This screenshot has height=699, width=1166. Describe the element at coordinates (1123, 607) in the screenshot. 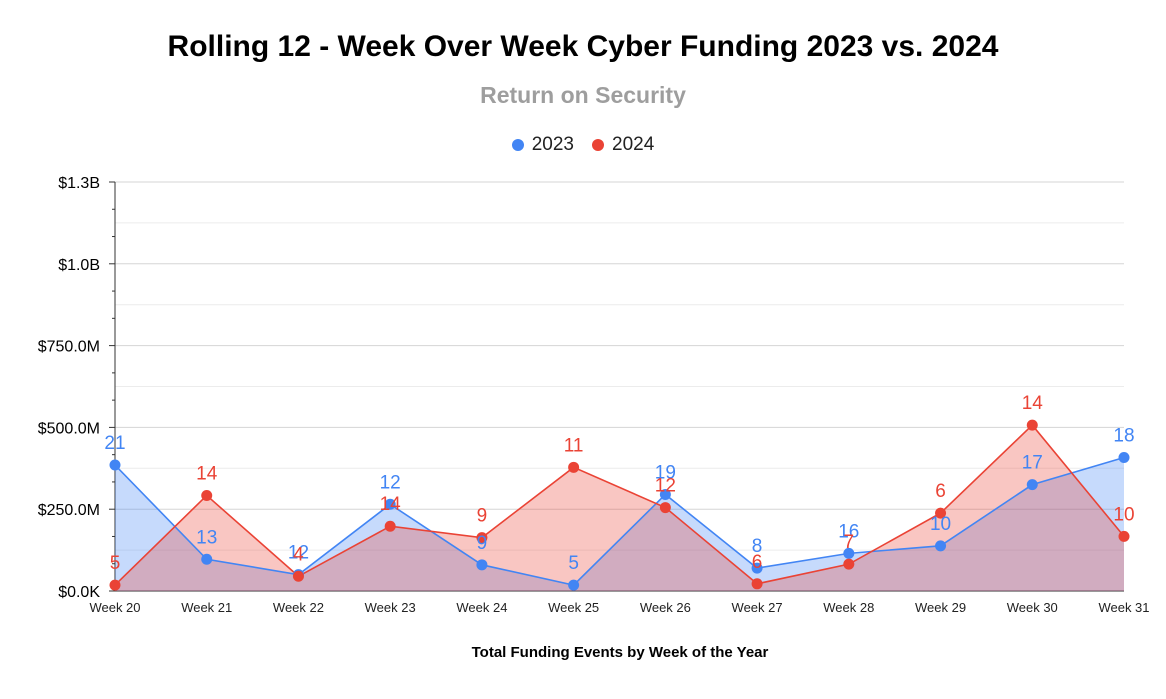

I see `x-tick-label: Week 31` at that location.